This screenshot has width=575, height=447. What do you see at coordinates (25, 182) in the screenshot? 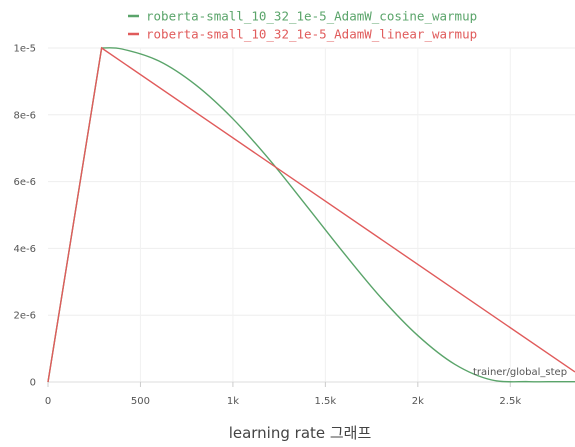
I see `y-tick-label: 6e-6` at bounding box center [25, 182].